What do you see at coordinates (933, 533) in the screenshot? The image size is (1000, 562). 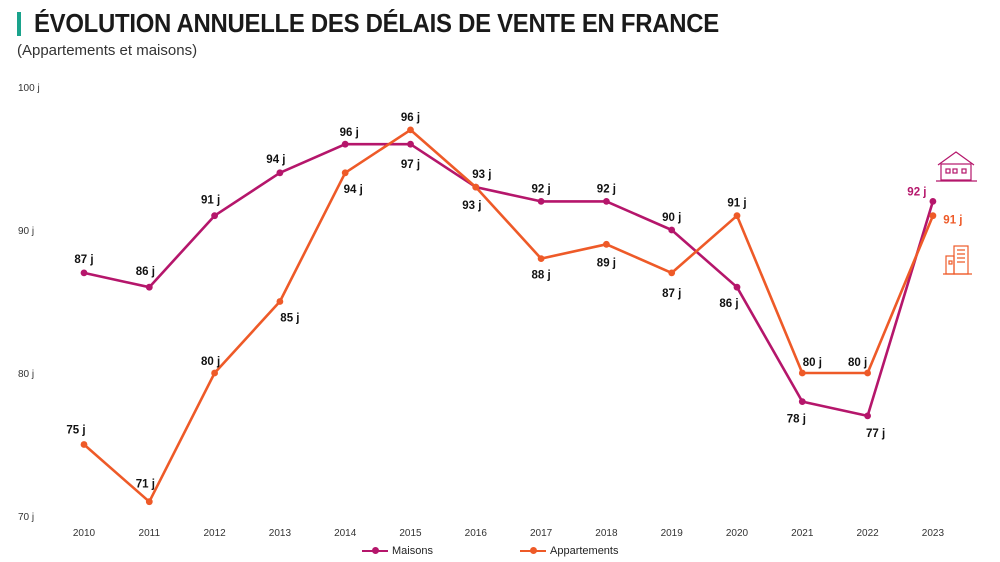 I see `x-tick-label: 2023` at bounding box center [933, 533].